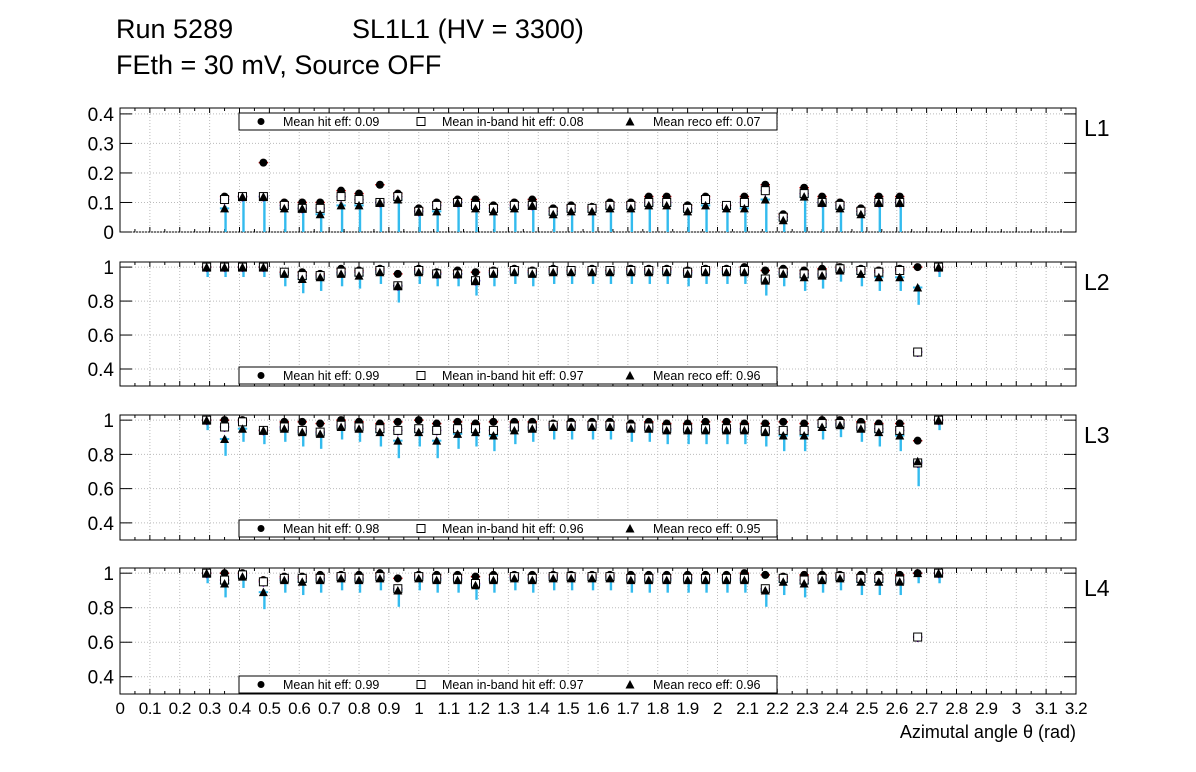 The image size is (1196, 772). Describe the element at coordinates (150, 708) in the screenshot. I see `x-tick-label: 0.1` at that location.